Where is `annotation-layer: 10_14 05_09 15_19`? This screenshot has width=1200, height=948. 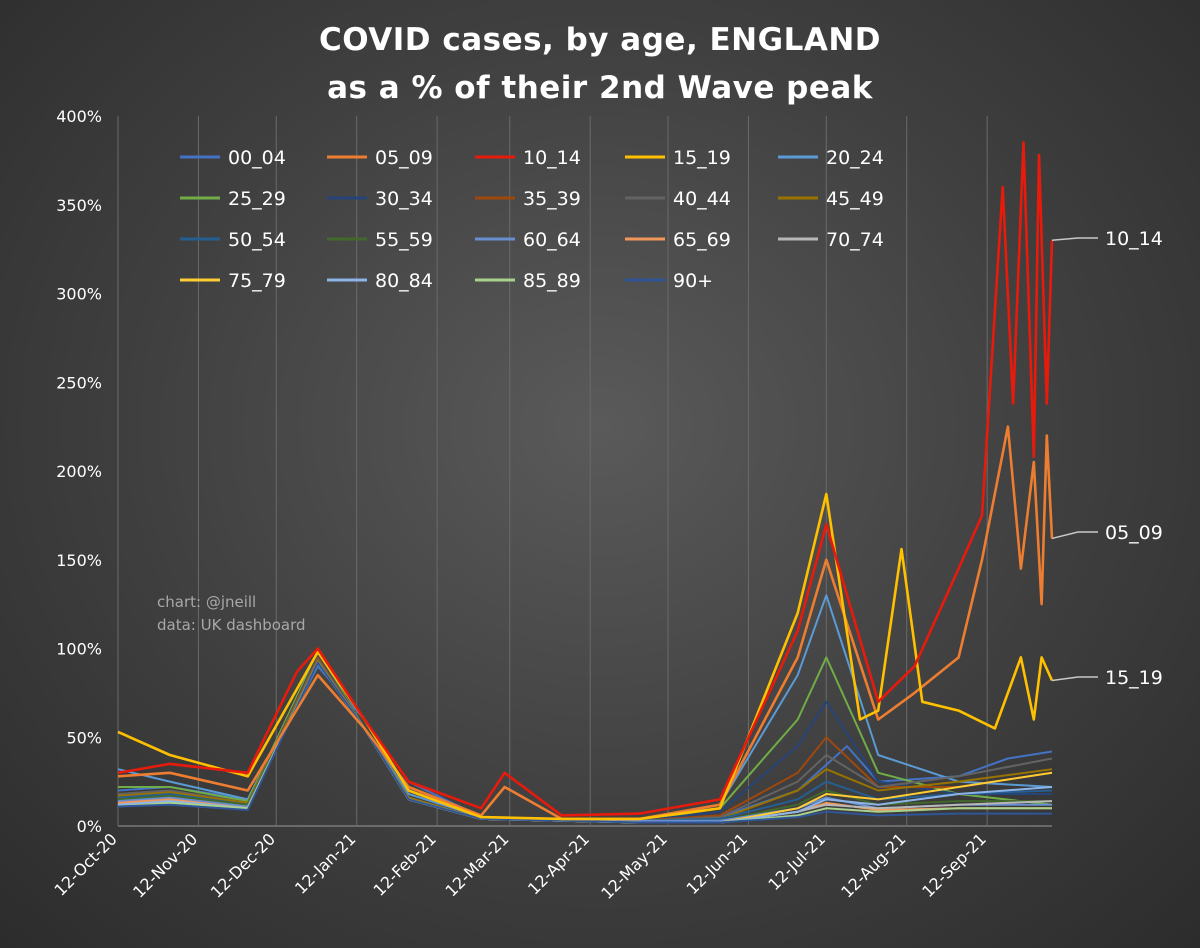 annotation-layer: 10_14 05_09 15_19 is located at coordinates (1107, 458).